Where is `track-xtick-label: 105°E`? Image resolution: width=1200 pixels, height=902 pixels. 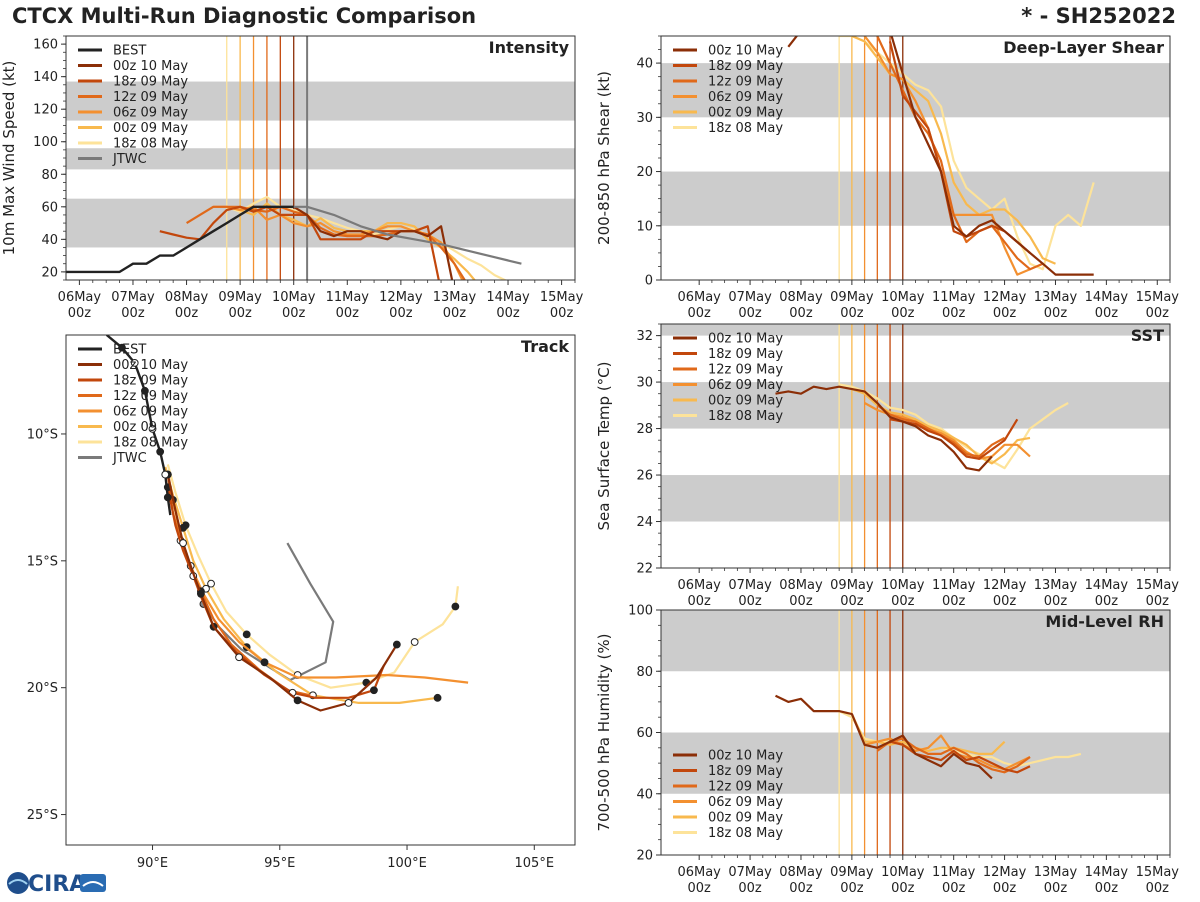 track-xtick-label: 105°E is located at coordinates (535, 863).